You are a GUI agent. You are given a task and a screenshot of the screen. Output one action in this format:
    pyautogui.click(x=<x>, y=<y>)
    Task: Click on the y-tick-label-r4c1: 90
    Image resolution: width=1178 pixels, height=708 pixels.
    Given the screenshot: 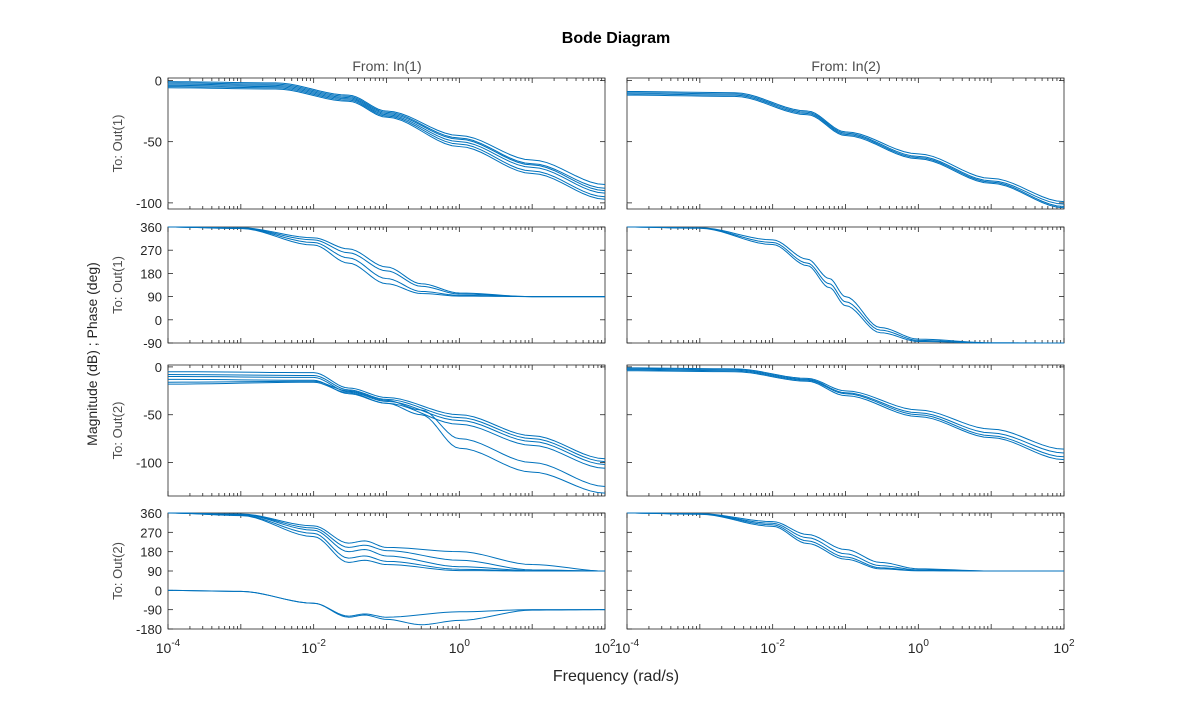 What is the action you would take?
    pyautogui.click(x=155, y=571)
    